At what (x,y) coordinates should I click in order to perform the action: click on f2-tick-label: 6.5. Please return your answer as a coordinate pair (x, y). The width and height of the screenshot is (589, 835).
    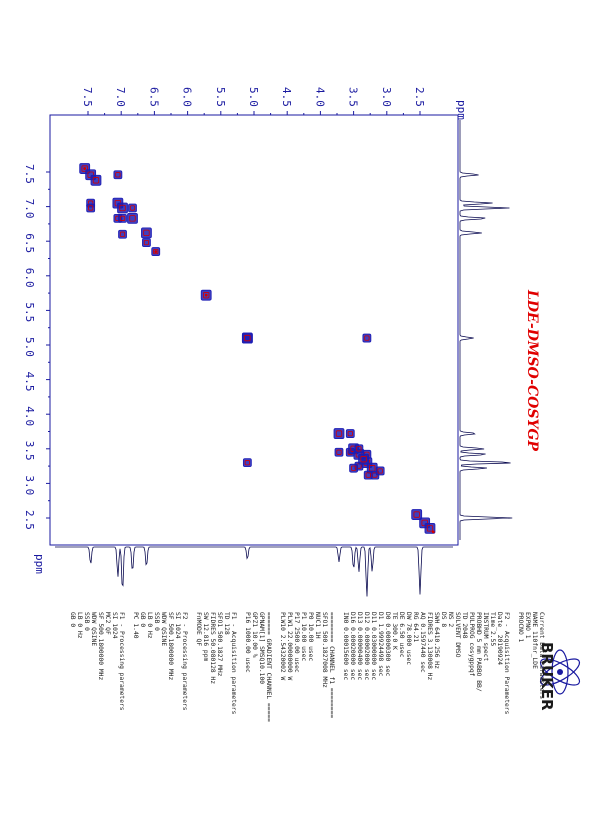
    Looking at the image, I should click on (153, 97).